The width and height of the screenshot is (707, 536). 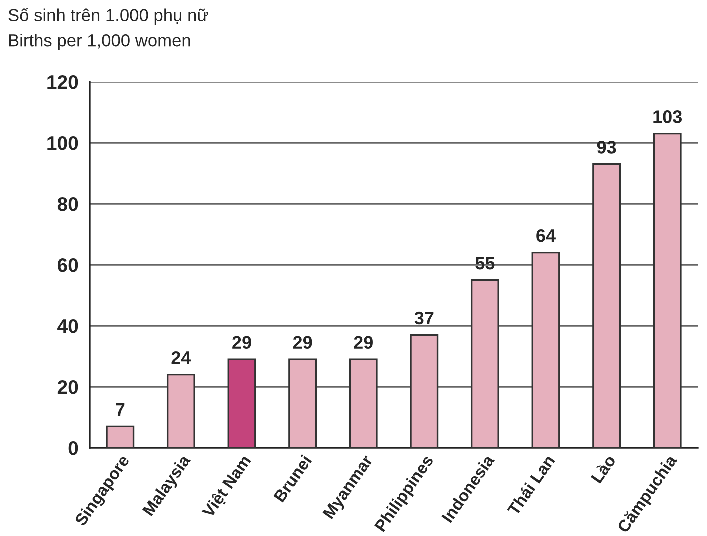 I want to click on data-label: 103, so click(x=668, y=117).